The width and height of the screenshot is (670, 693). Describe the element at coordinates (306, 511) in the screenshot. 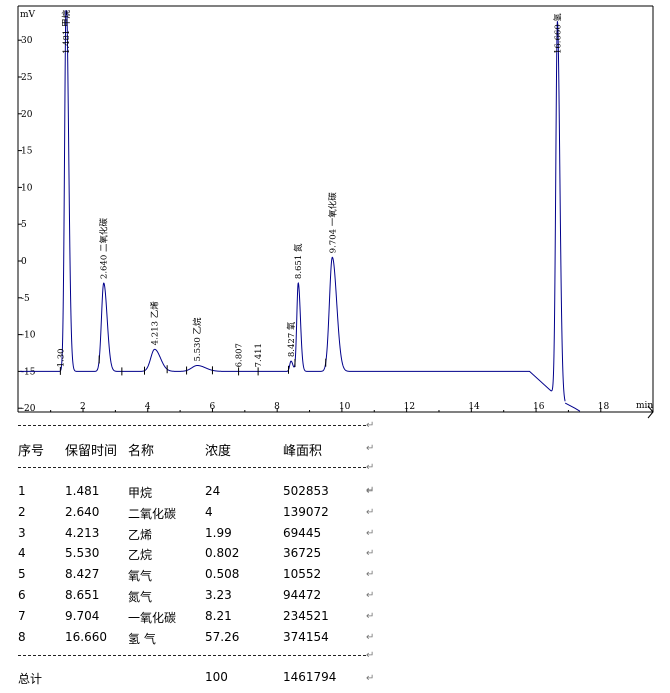

I see `row-peak-area: 139072` at that location.